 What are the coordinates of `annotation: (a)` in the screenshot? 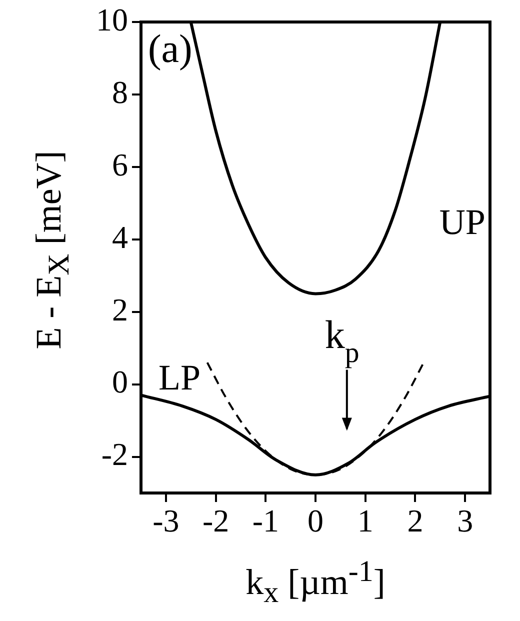 It's located at (170, 49).